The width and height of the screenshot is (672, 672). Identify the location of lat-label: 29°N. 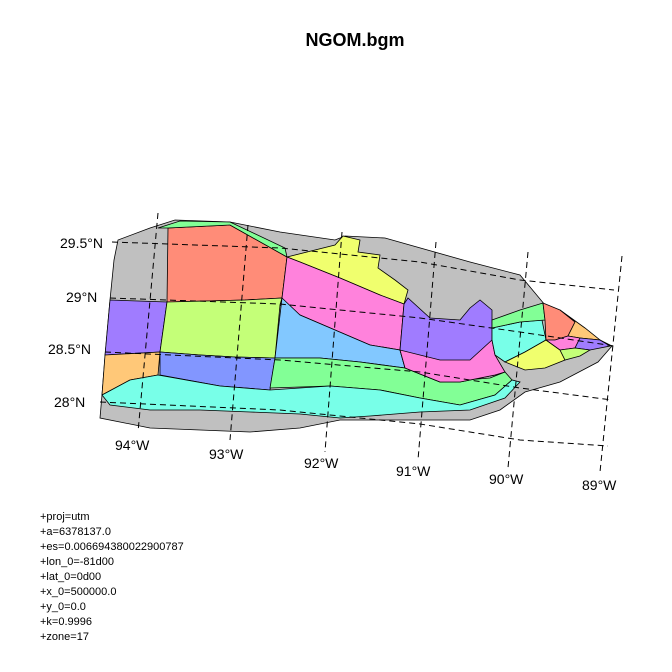
(81, 297).